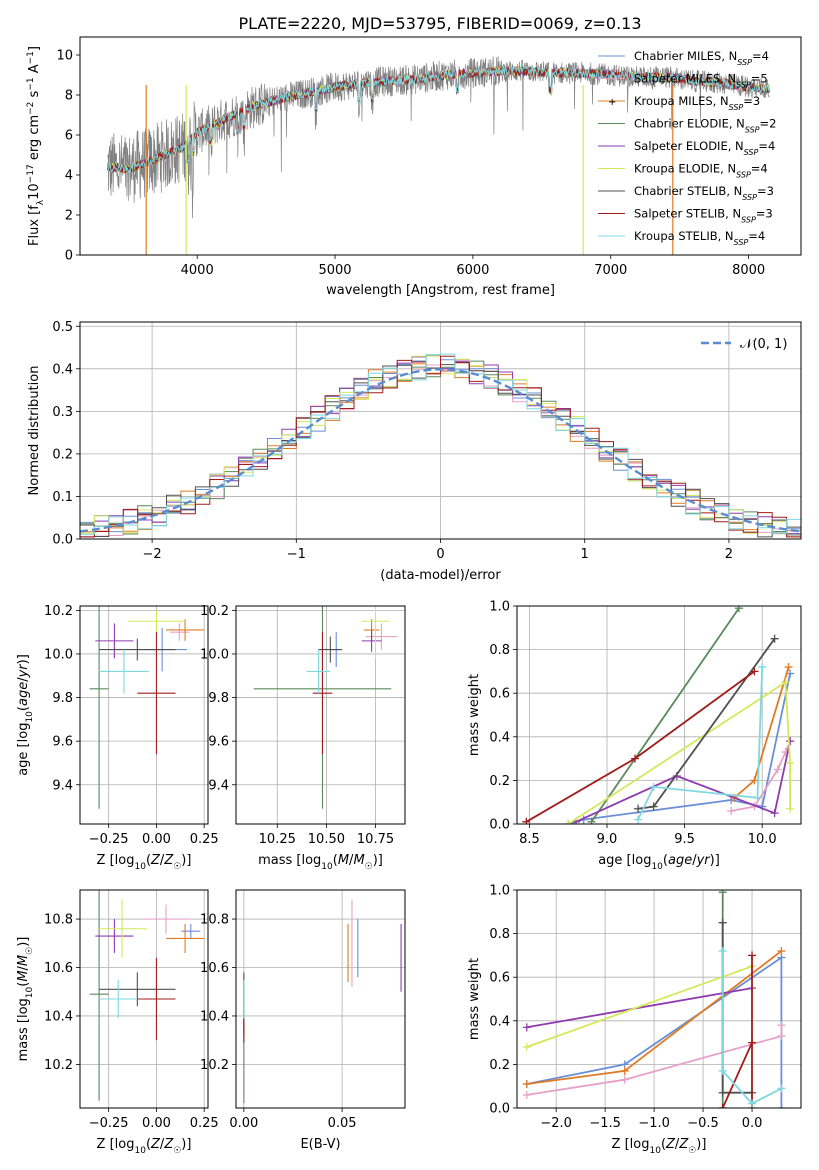 Image resolution: width=819 pixels, height=1170 pixels. Describe the element at coordinates (31, 57) in the screenshot. I see `axis-label-part: −1` at that location.